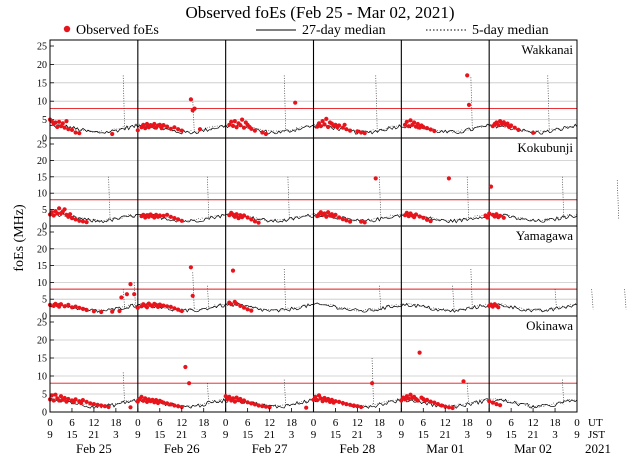 The height and width of the screenshot is (457, 640). I want to click on y-tick-label: 15, so click(42, 266).